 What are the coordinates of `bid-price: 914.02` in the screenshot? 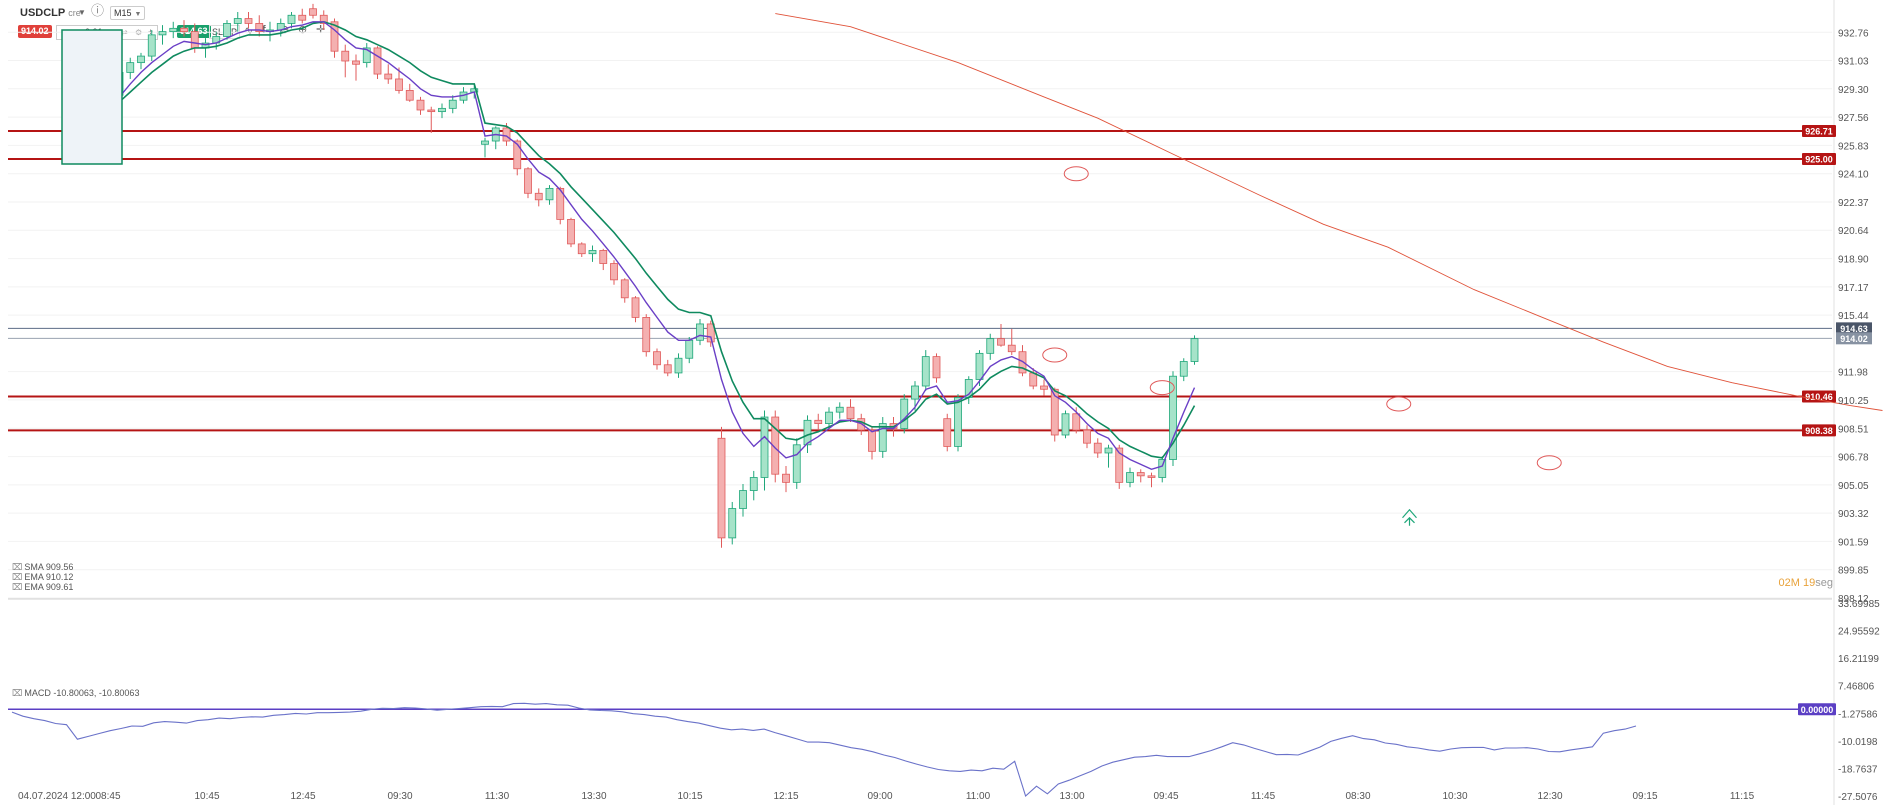 It's located at (35, 31).